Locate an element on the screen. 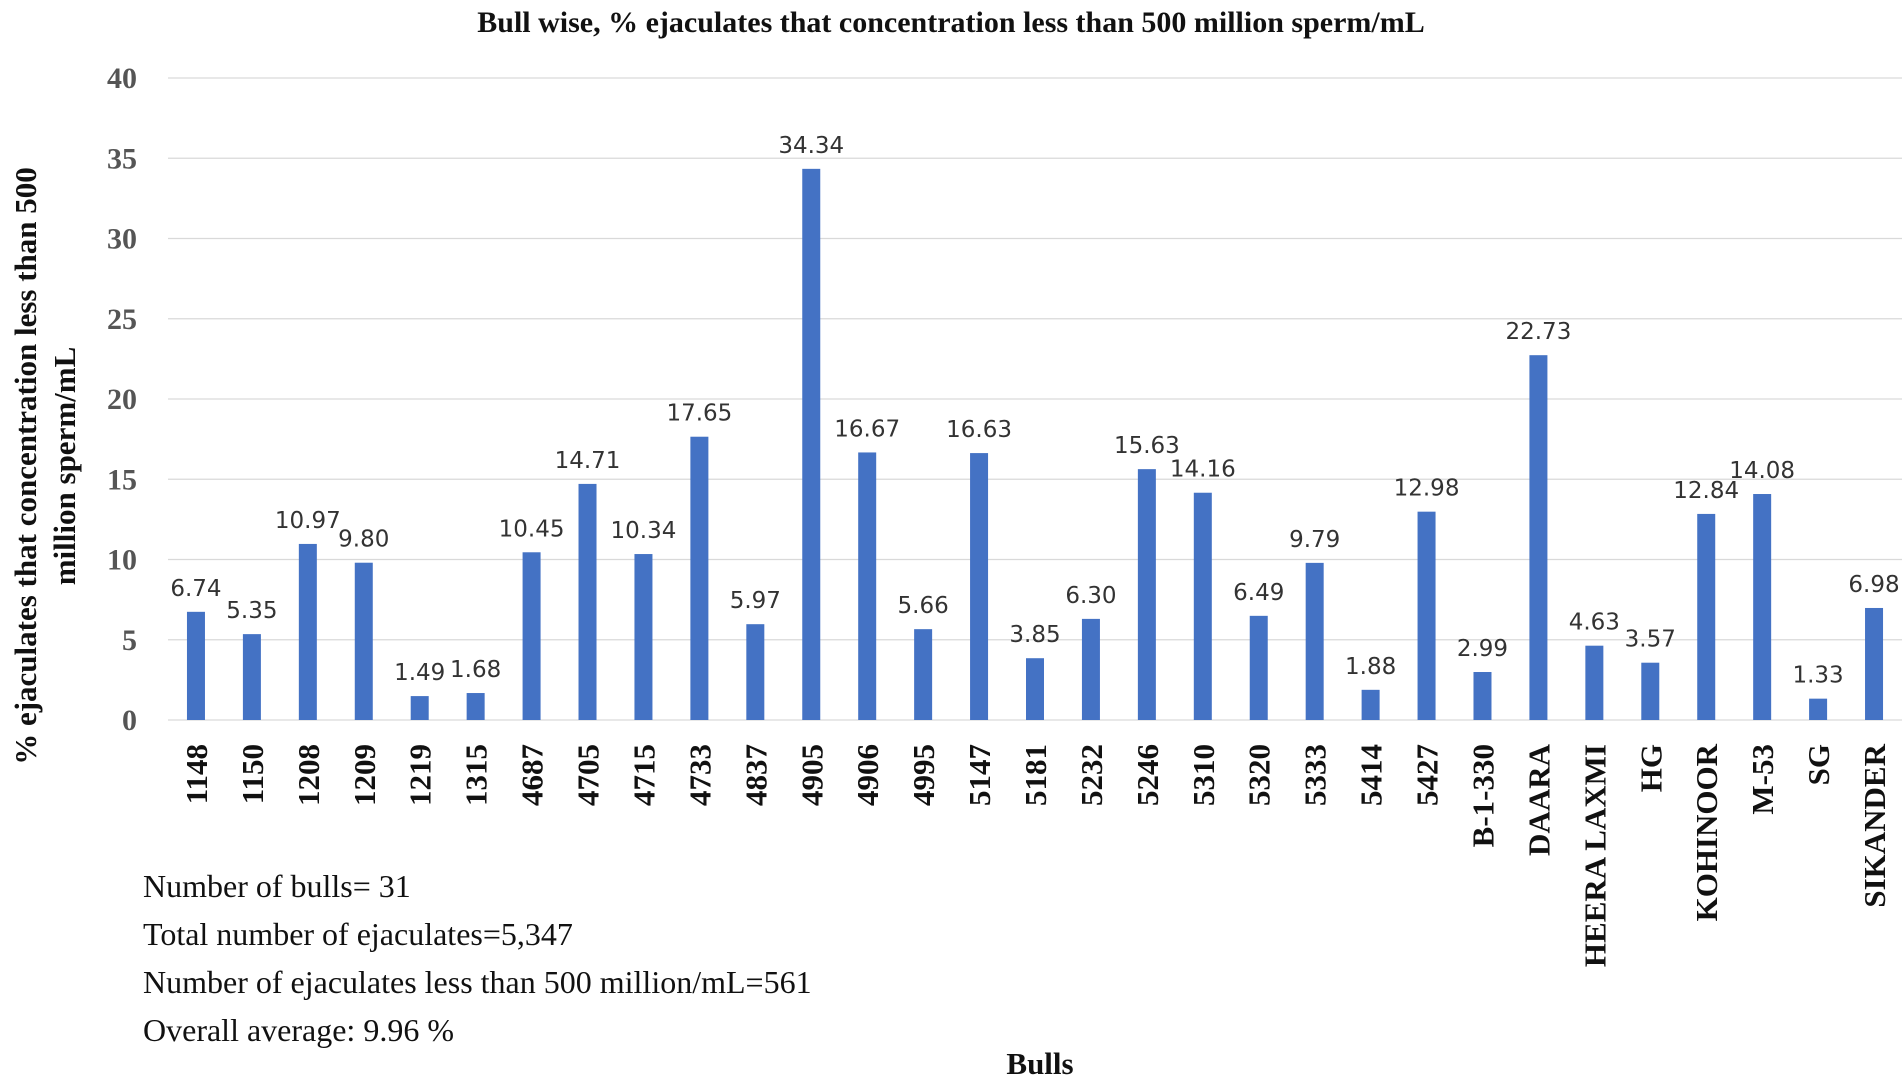 This screenshot has width=1902, height=1081. y-tick-30: 30 is located at coordinates (122, 239).